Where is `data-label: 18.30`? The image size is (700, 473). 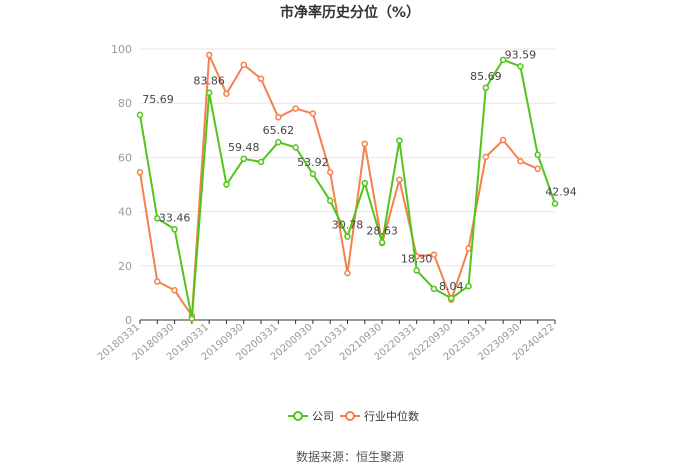 data-label: 18.30 is located at coordinates (417, 258).